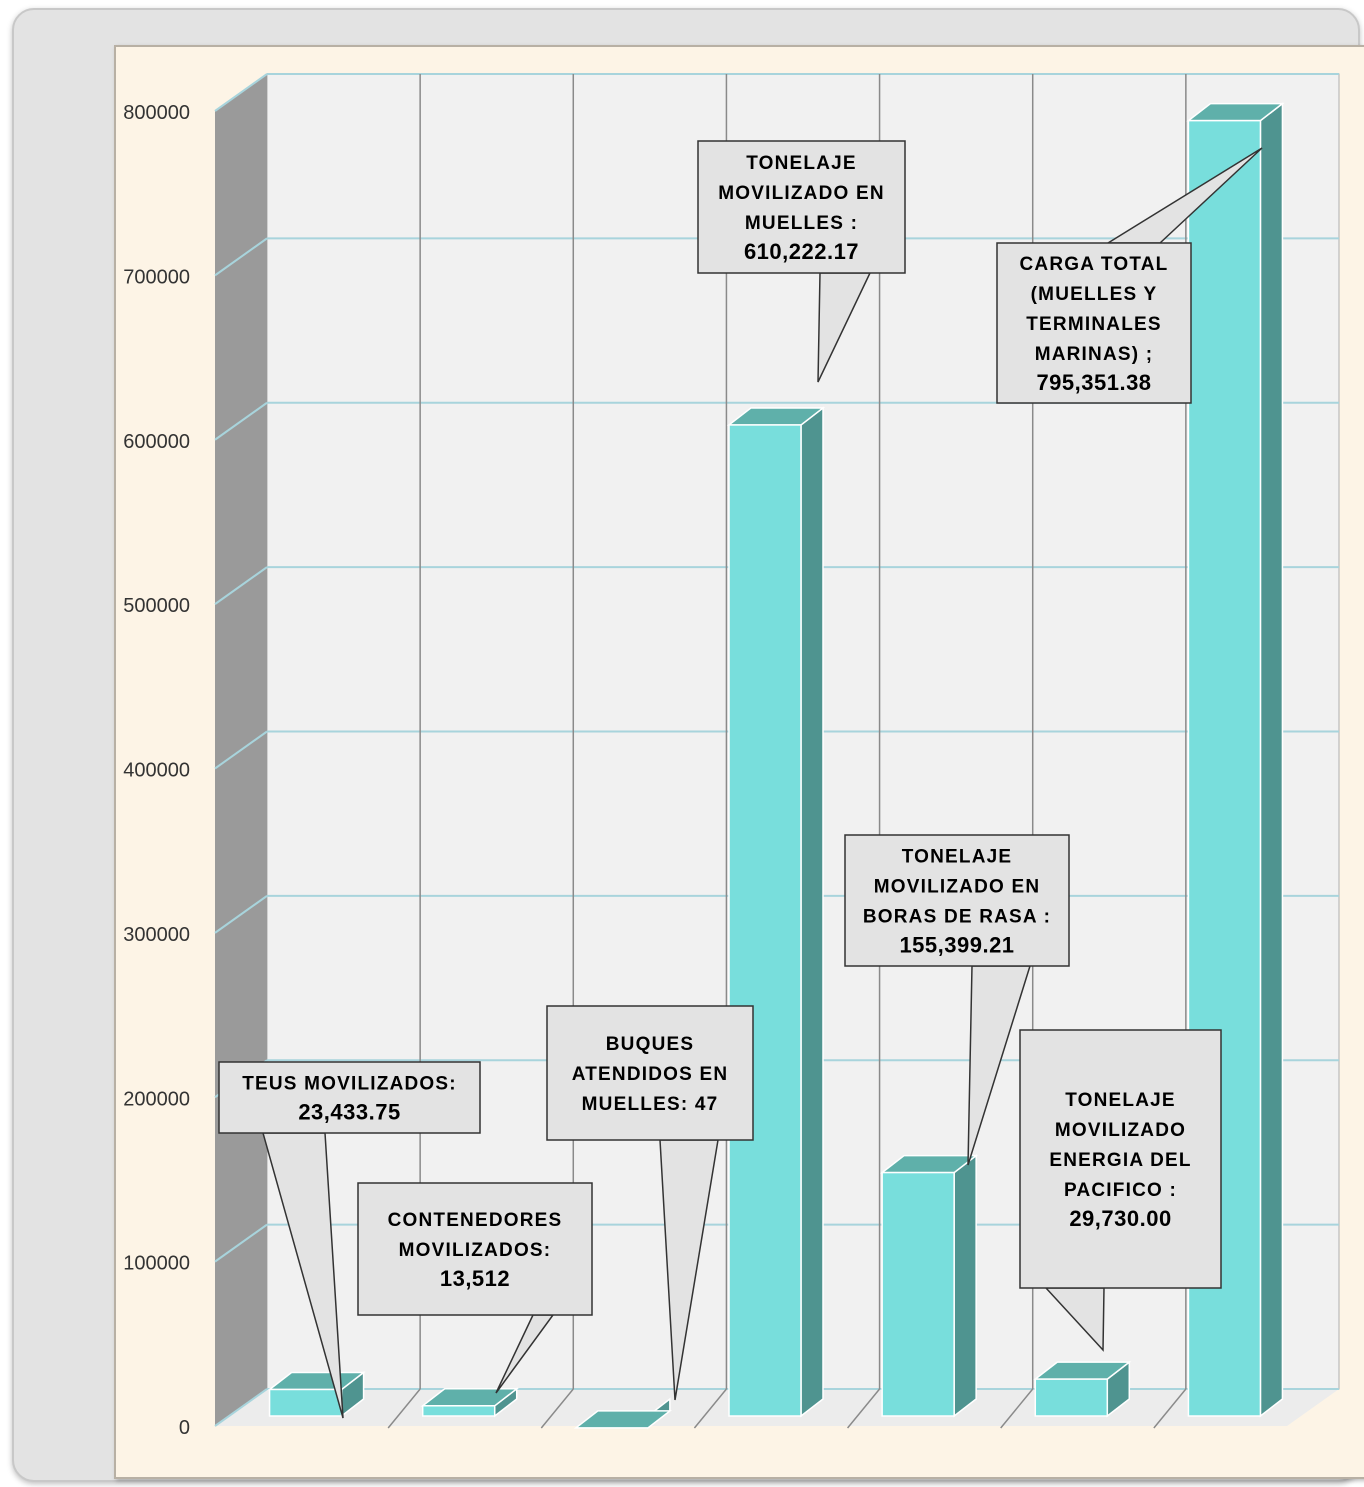 The width and height of the screenshot is (1364, 1487). What do you see at coordinates (650, 1104) in the screenshot?
I see `data-label: MUELLES: 47` at bounding box center [650, 1104].